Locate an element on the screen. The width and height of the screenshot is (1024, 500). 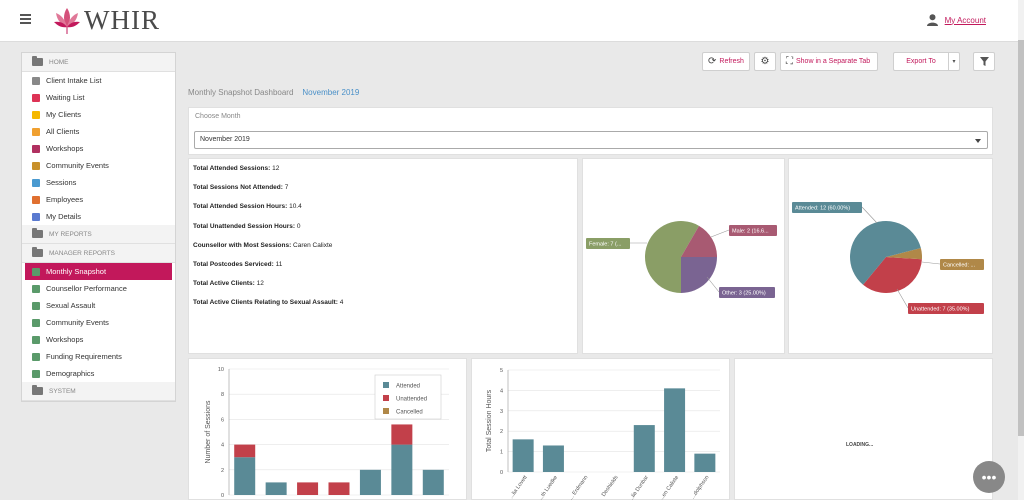
sidebar-item: Employees is located at coordinates (98, 199).